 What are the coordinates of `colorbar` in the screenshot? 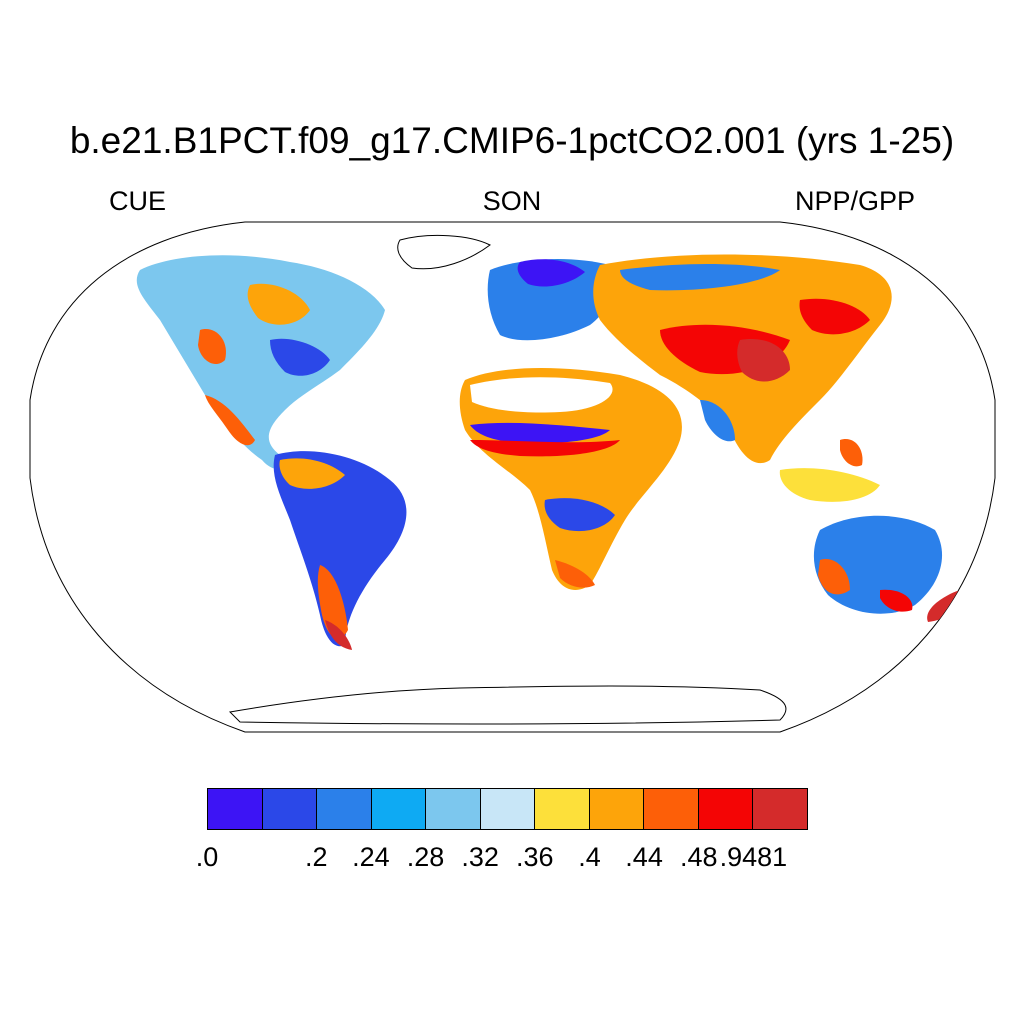 It's located at (507, 809).